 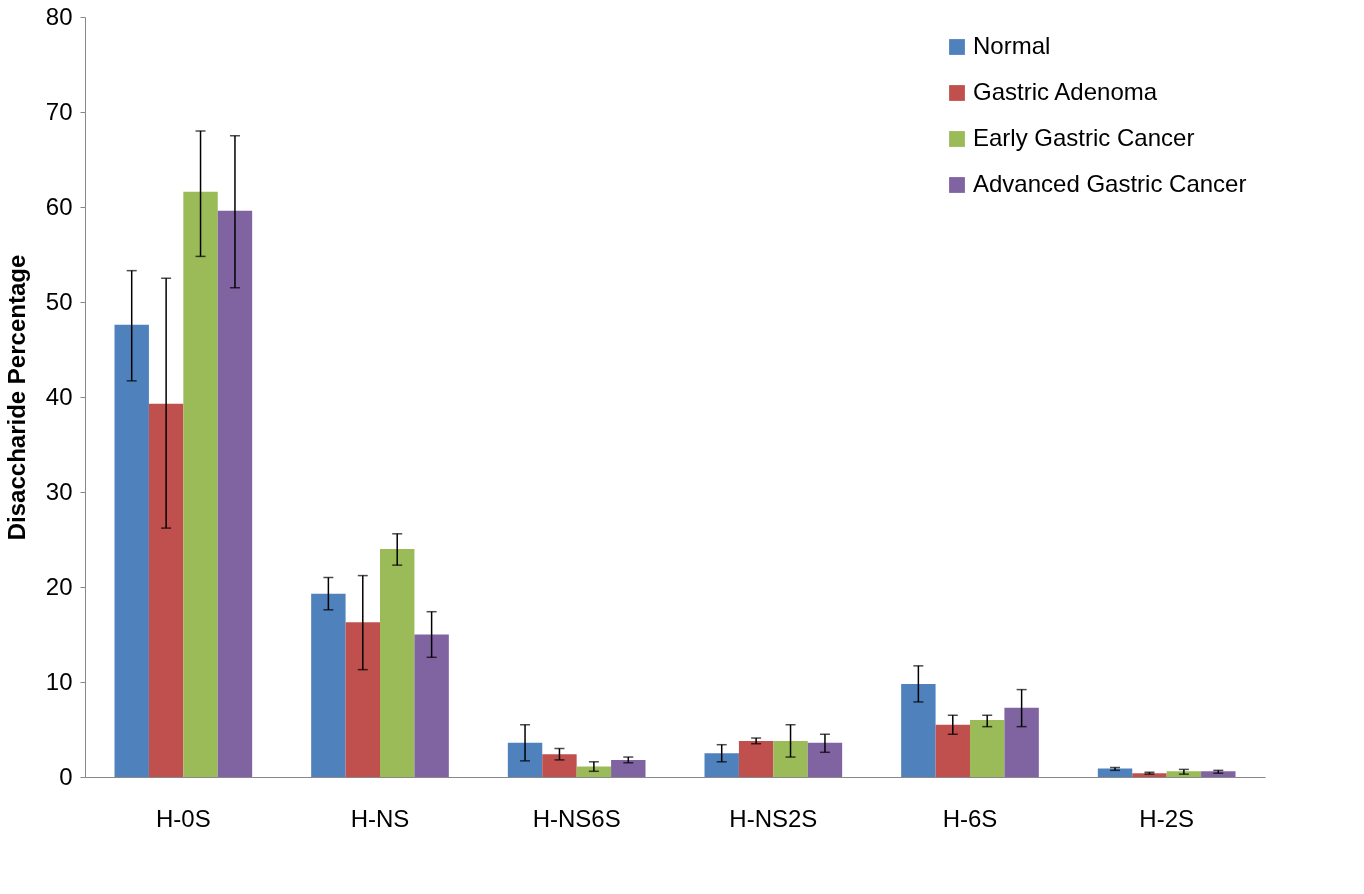 I want to click on x-tick-label: H-NS, so click(x=380, y=818).